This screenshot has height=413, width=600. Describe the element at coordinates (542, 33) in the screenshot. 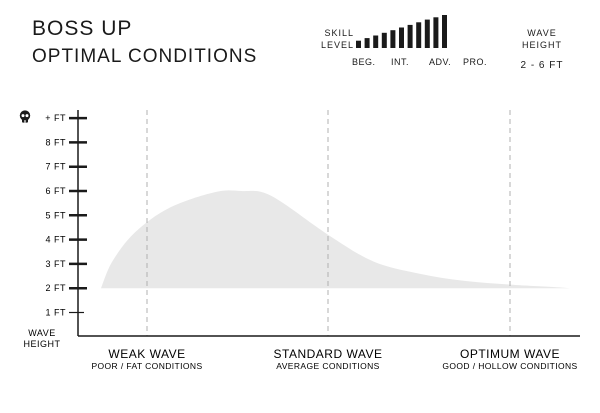

I see `wave-height-label-line1: WAVE` at that location.